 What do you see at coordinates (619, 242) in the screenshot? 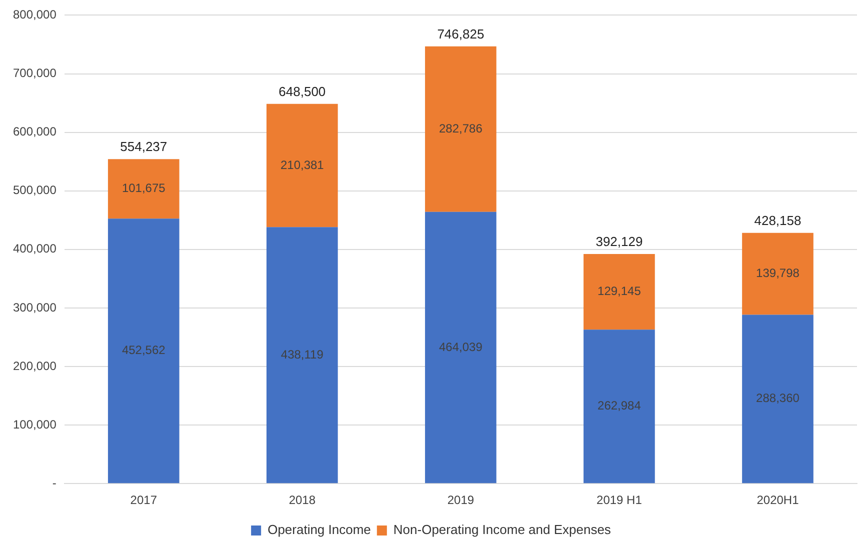
I see `total-label: 392,129` at bounding box center [619, 242].